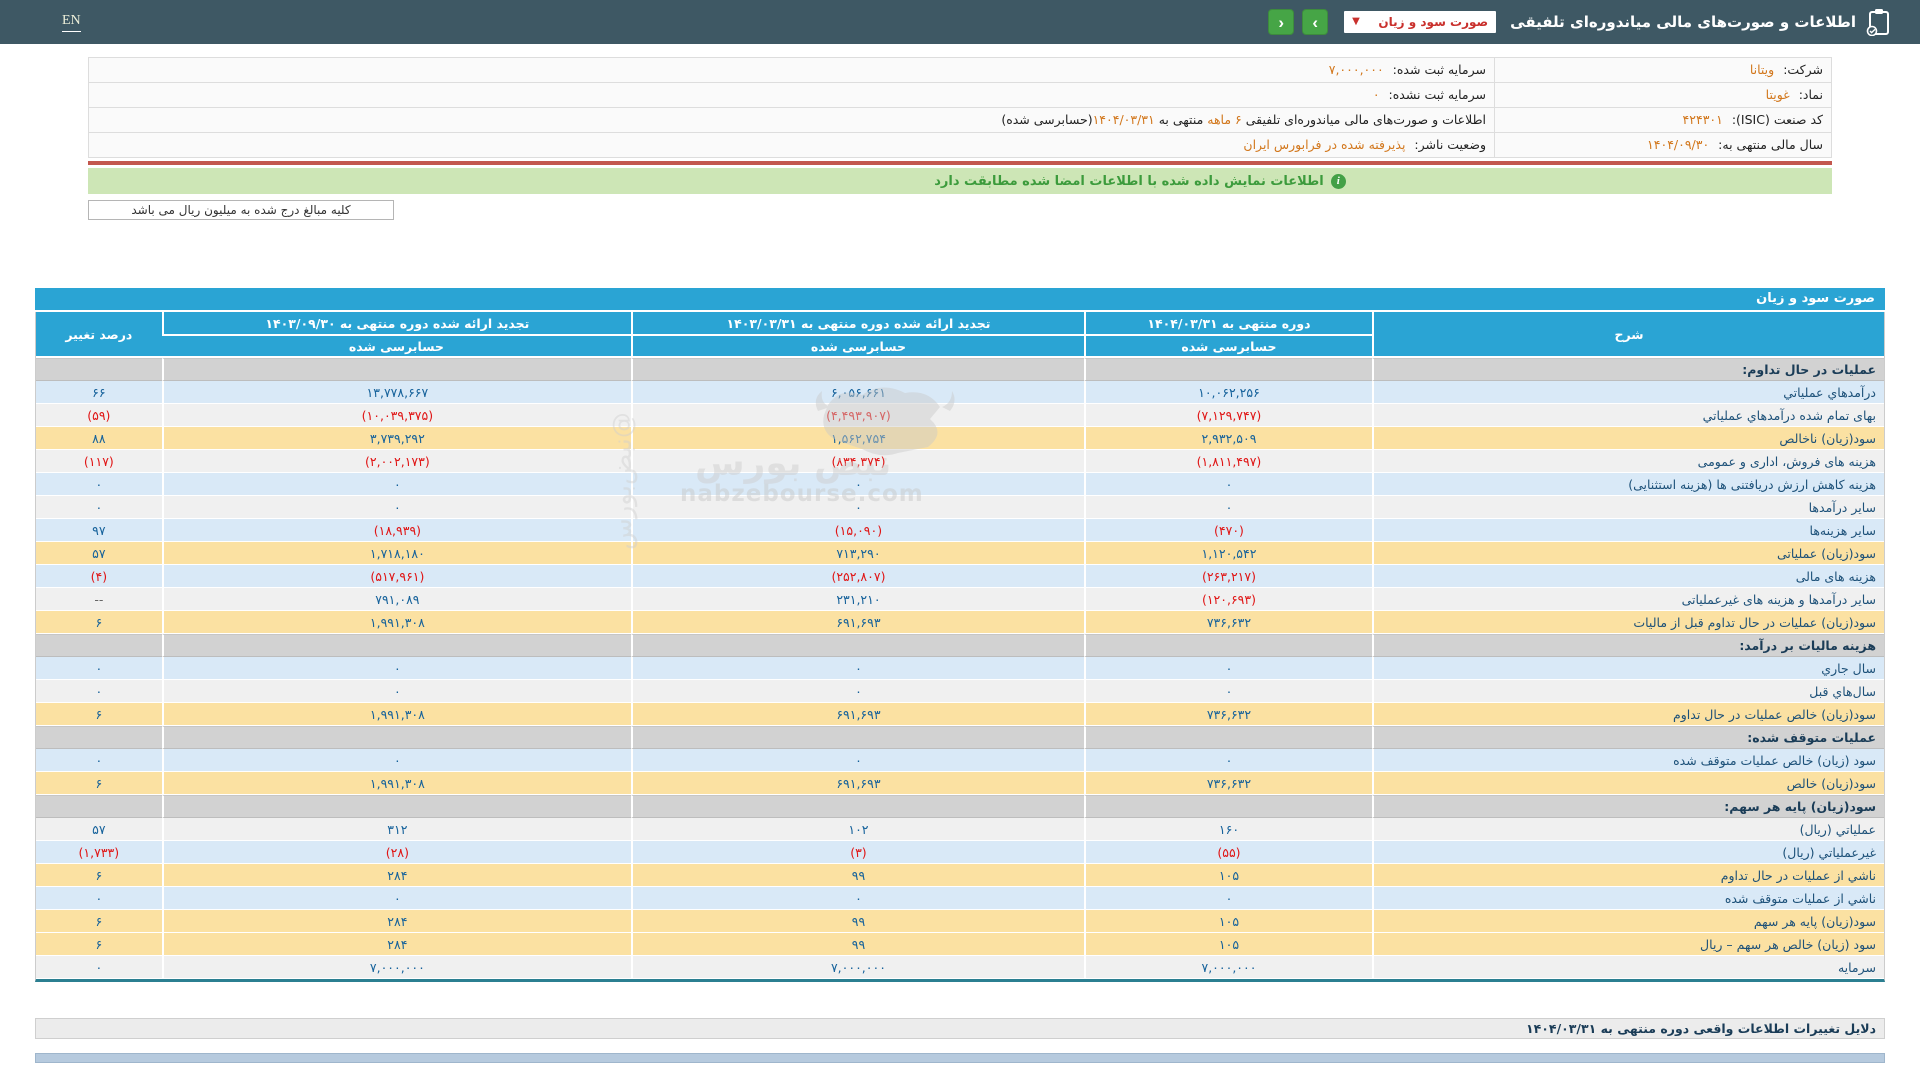 Image resolution: width=1920 pixels, height=1080 pixels. What do you see at coordinates (99, 438) in the screenshot?
I see `change-percent-cell: ۸۸` at bounding box center [99, 438].